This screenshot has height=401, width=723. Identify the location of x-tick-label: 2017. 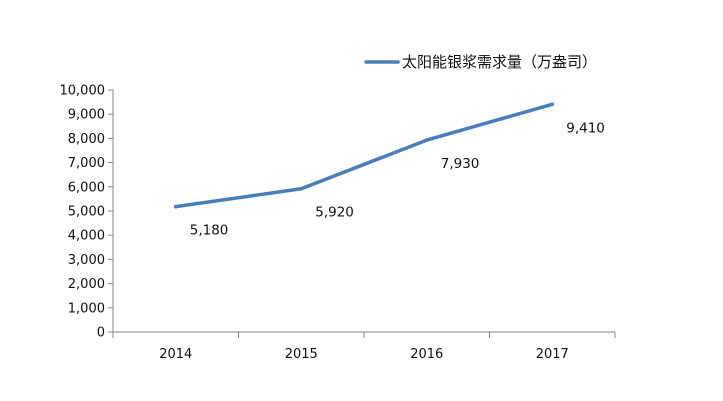
(552, 354).